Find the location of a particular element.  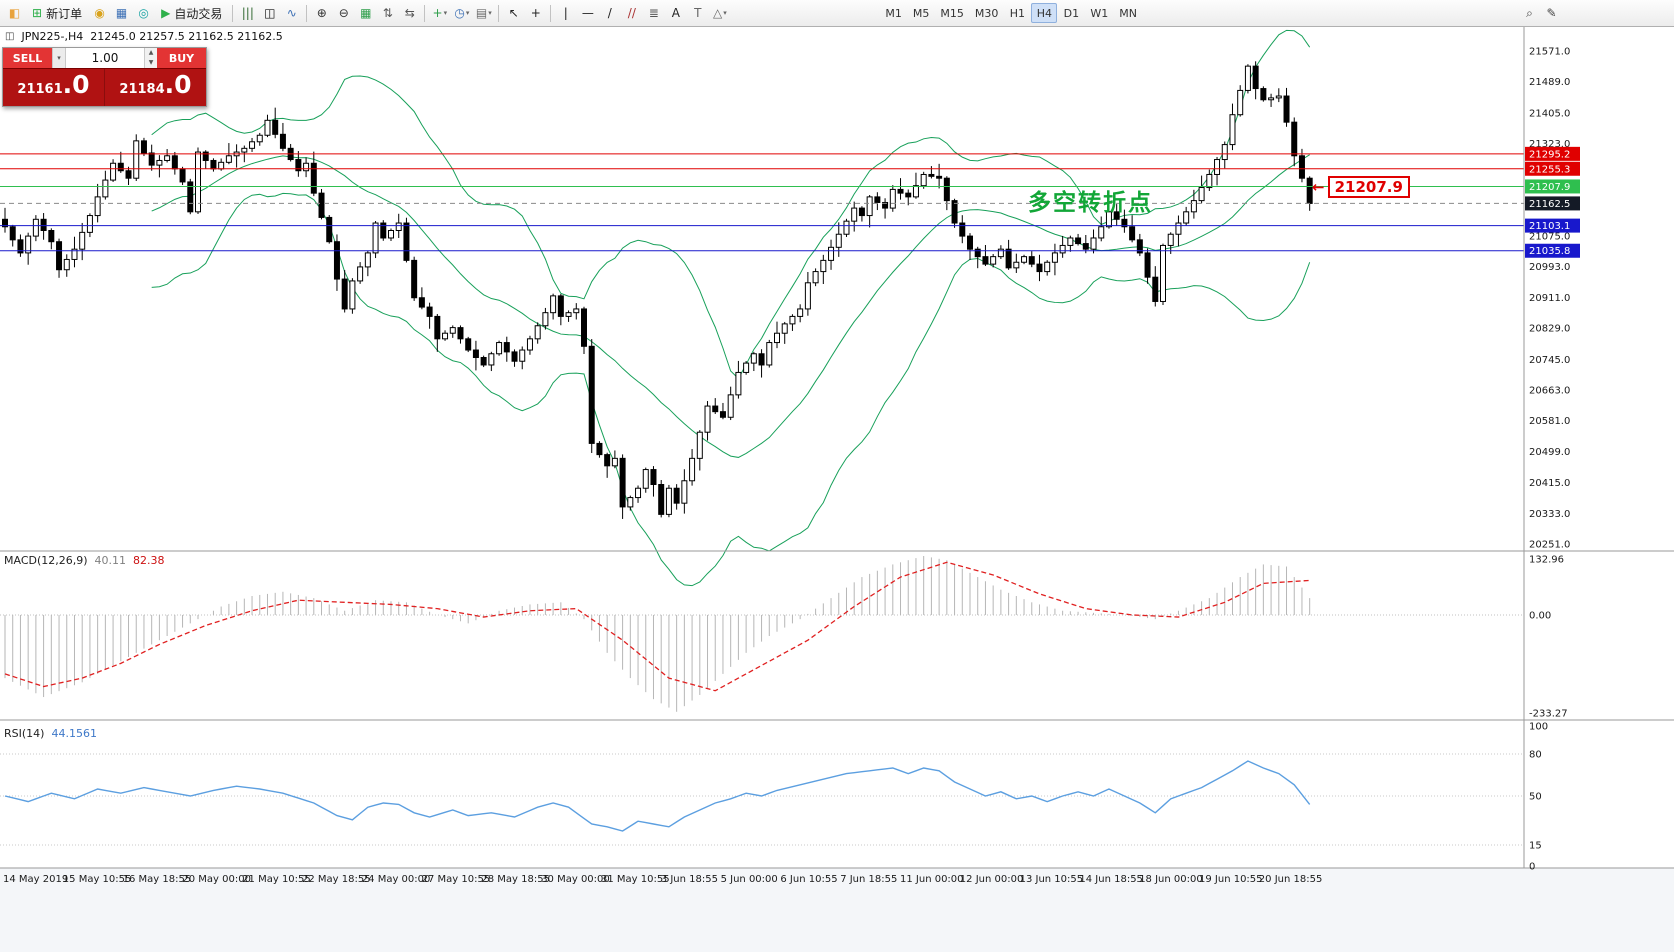

y-axis-label: 21571.0 is located at coordinates (1549, 51).